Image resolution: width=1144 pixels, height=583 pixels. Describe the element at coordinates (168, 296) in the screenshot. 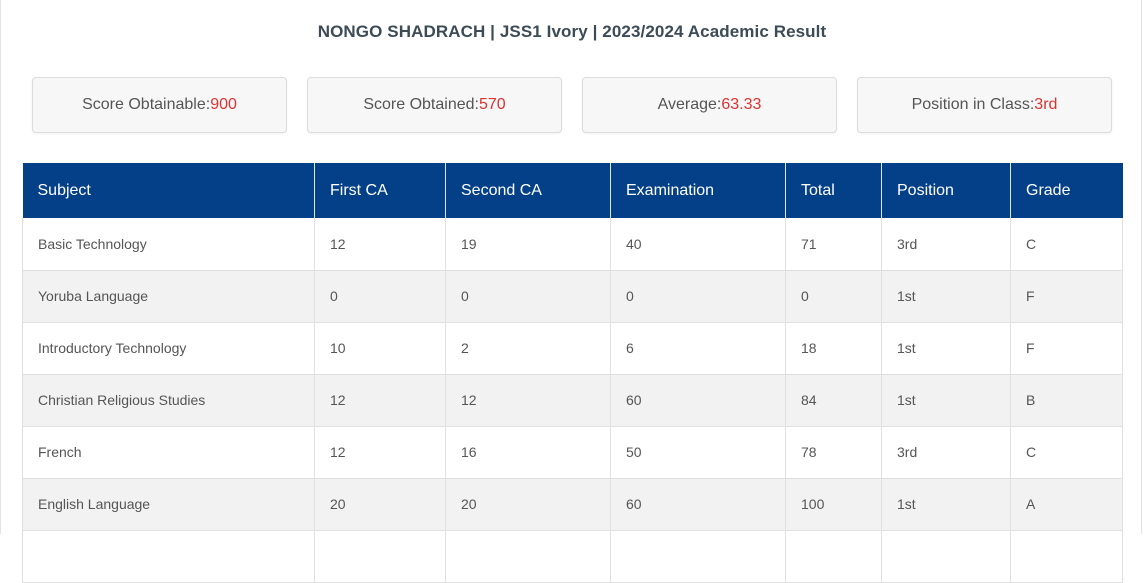

I see `cell-subject: Yoruba Language` at that location.